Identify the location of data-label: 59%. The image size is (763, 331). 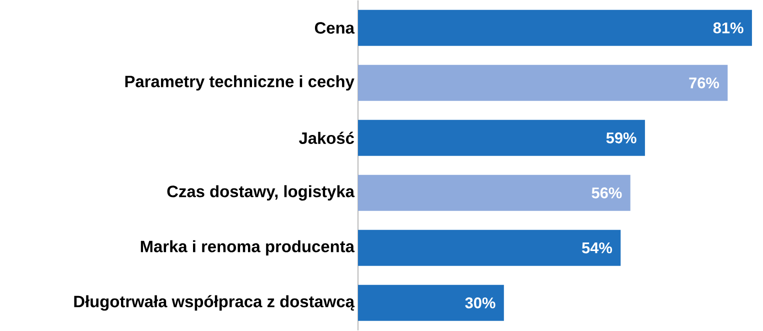
(621, 138).